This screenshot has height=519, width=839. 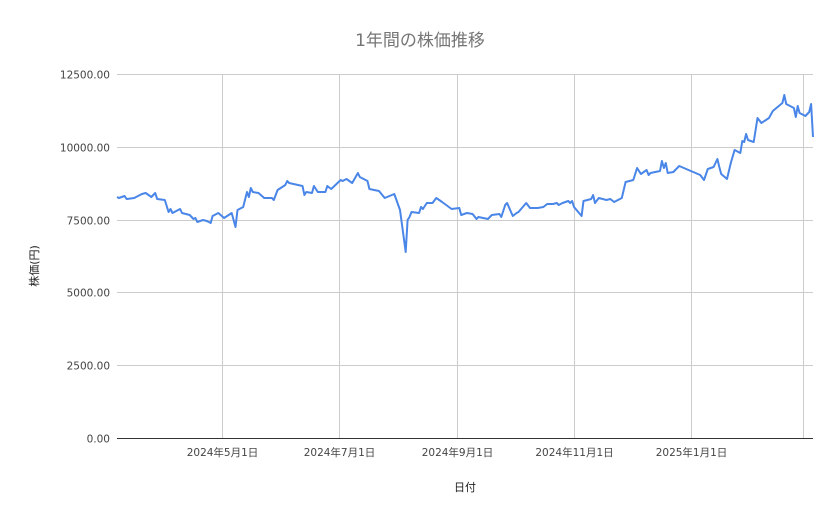 What do you see at coordinates (98, 440) in the screenshot?
I see `y-tick-label: 0.00` at bounding box center [98, 440].